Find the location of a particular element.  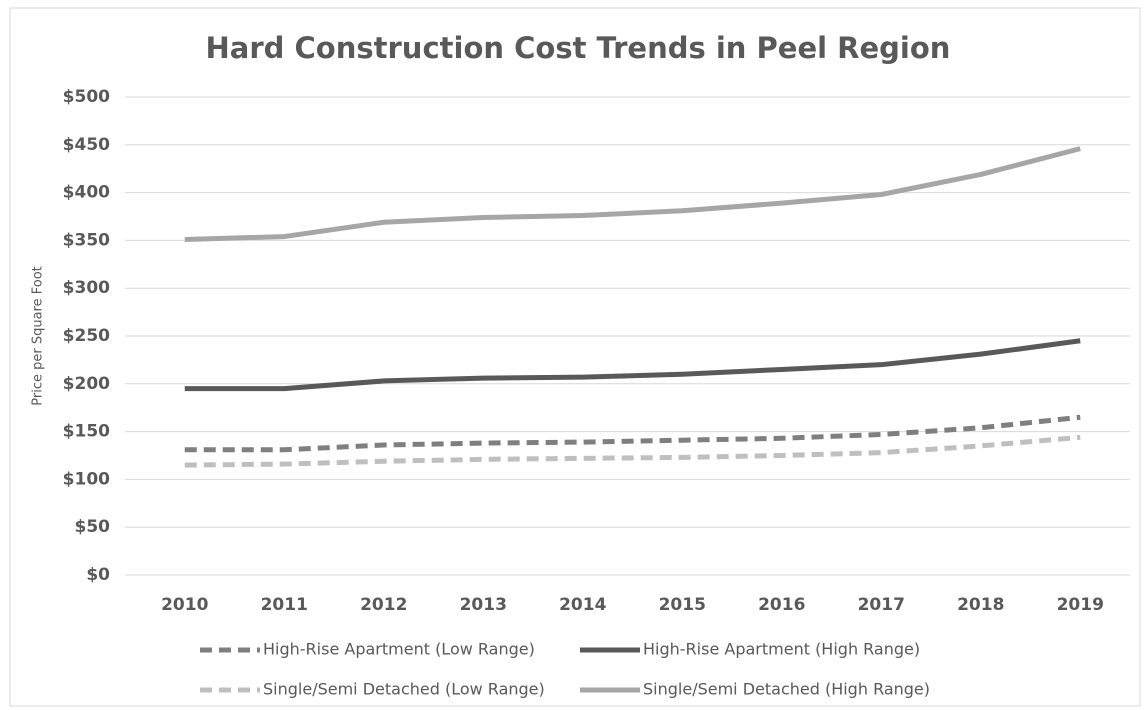

y-tick-label: $50 is located at coordinates (93, 527).